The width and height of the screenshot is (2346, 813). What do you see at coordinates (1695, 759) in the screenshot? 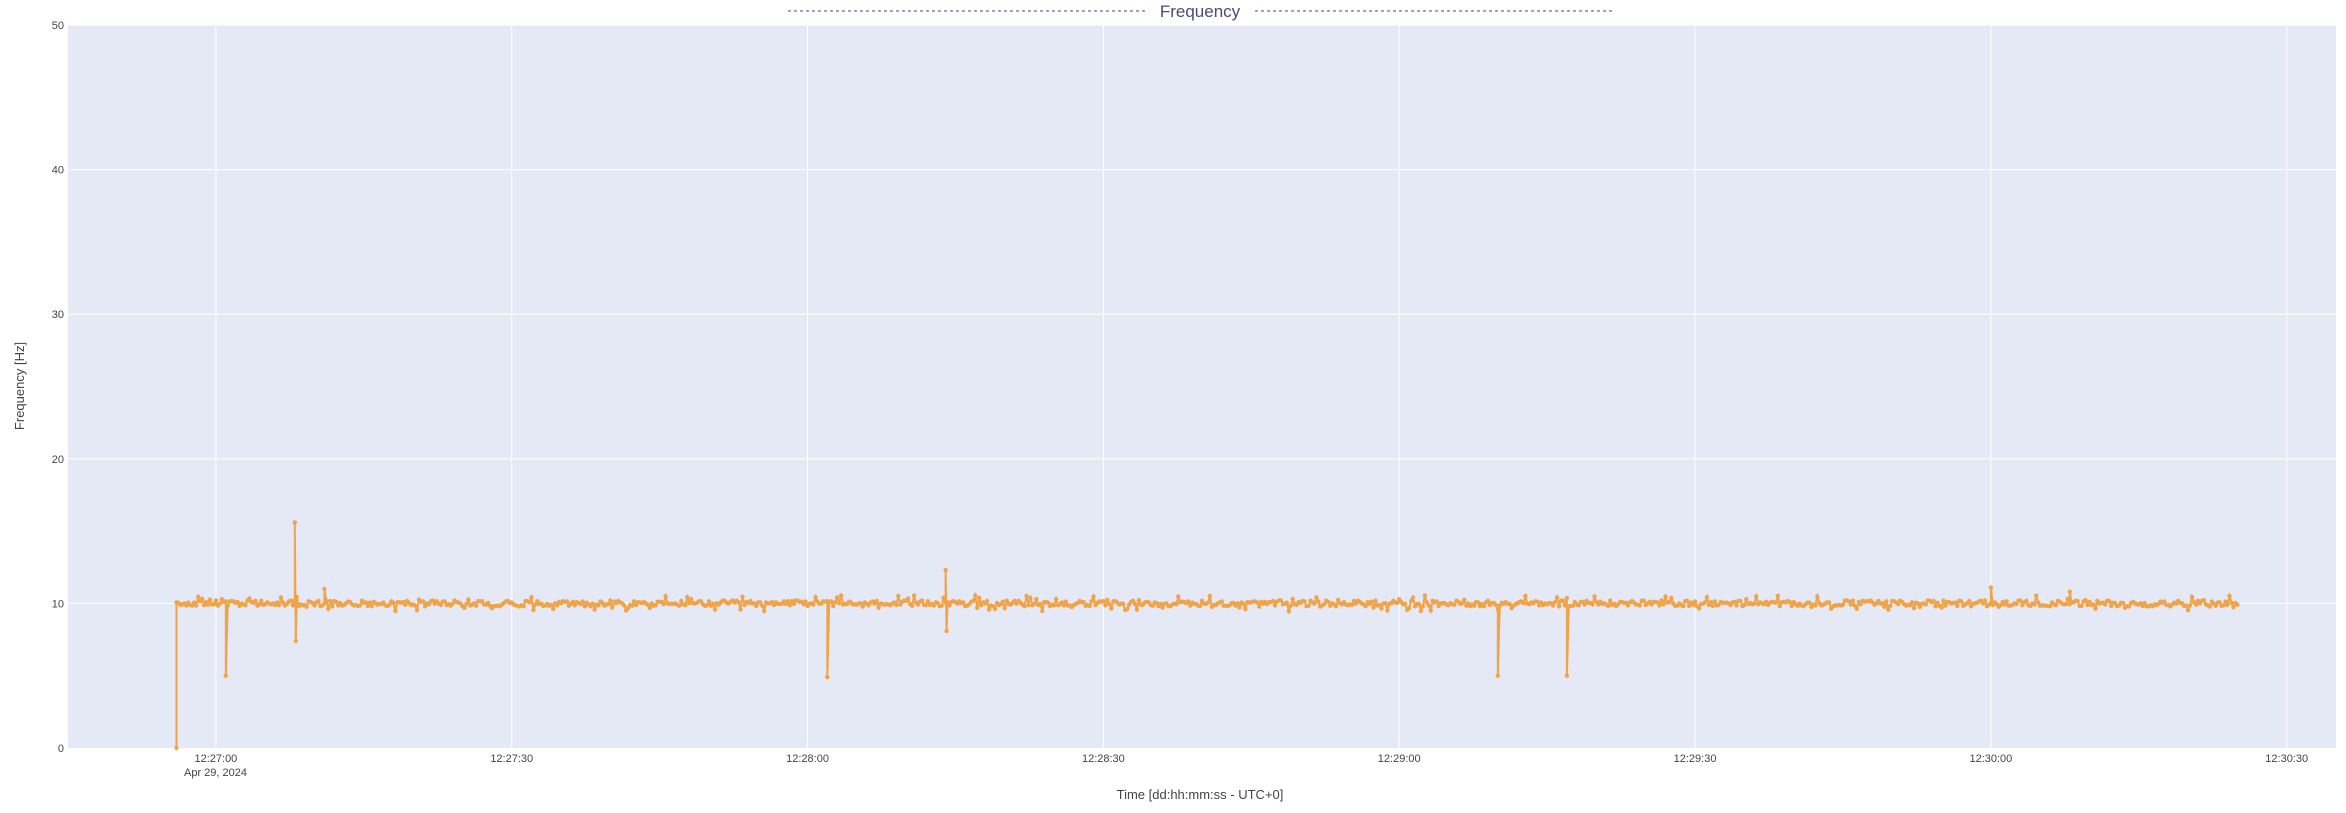
I see `x-tick-label: 12:29:30` at bounding box center [1695, 759].